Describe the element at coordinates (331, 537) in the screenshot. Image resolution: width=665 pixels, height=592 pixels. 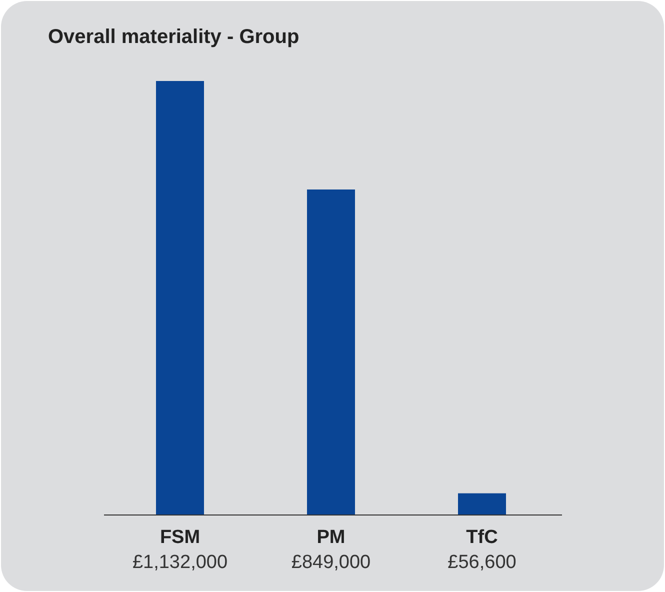
I see `x-tick-label: PM` at that location.